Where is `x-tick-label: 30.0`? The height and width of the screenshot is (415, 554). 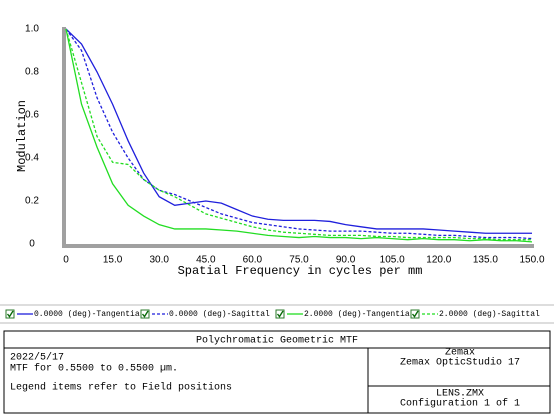 x-tick-label: 30.0 is located at coordinates (159, 260).